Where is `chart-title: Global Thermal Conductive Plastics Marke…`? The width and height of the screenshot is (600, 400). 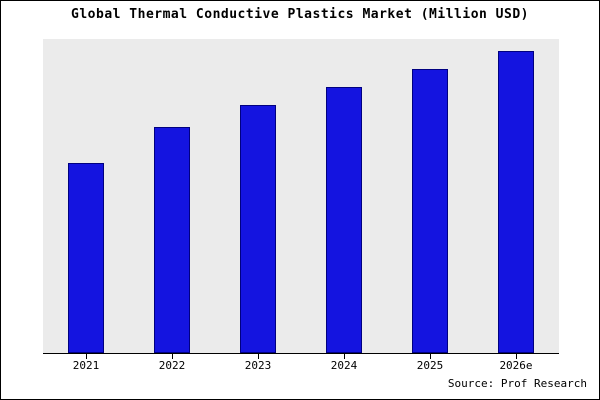
chart-title: Global Thermal Conductive Plastics Marke… is located at coordinates (300, 14).